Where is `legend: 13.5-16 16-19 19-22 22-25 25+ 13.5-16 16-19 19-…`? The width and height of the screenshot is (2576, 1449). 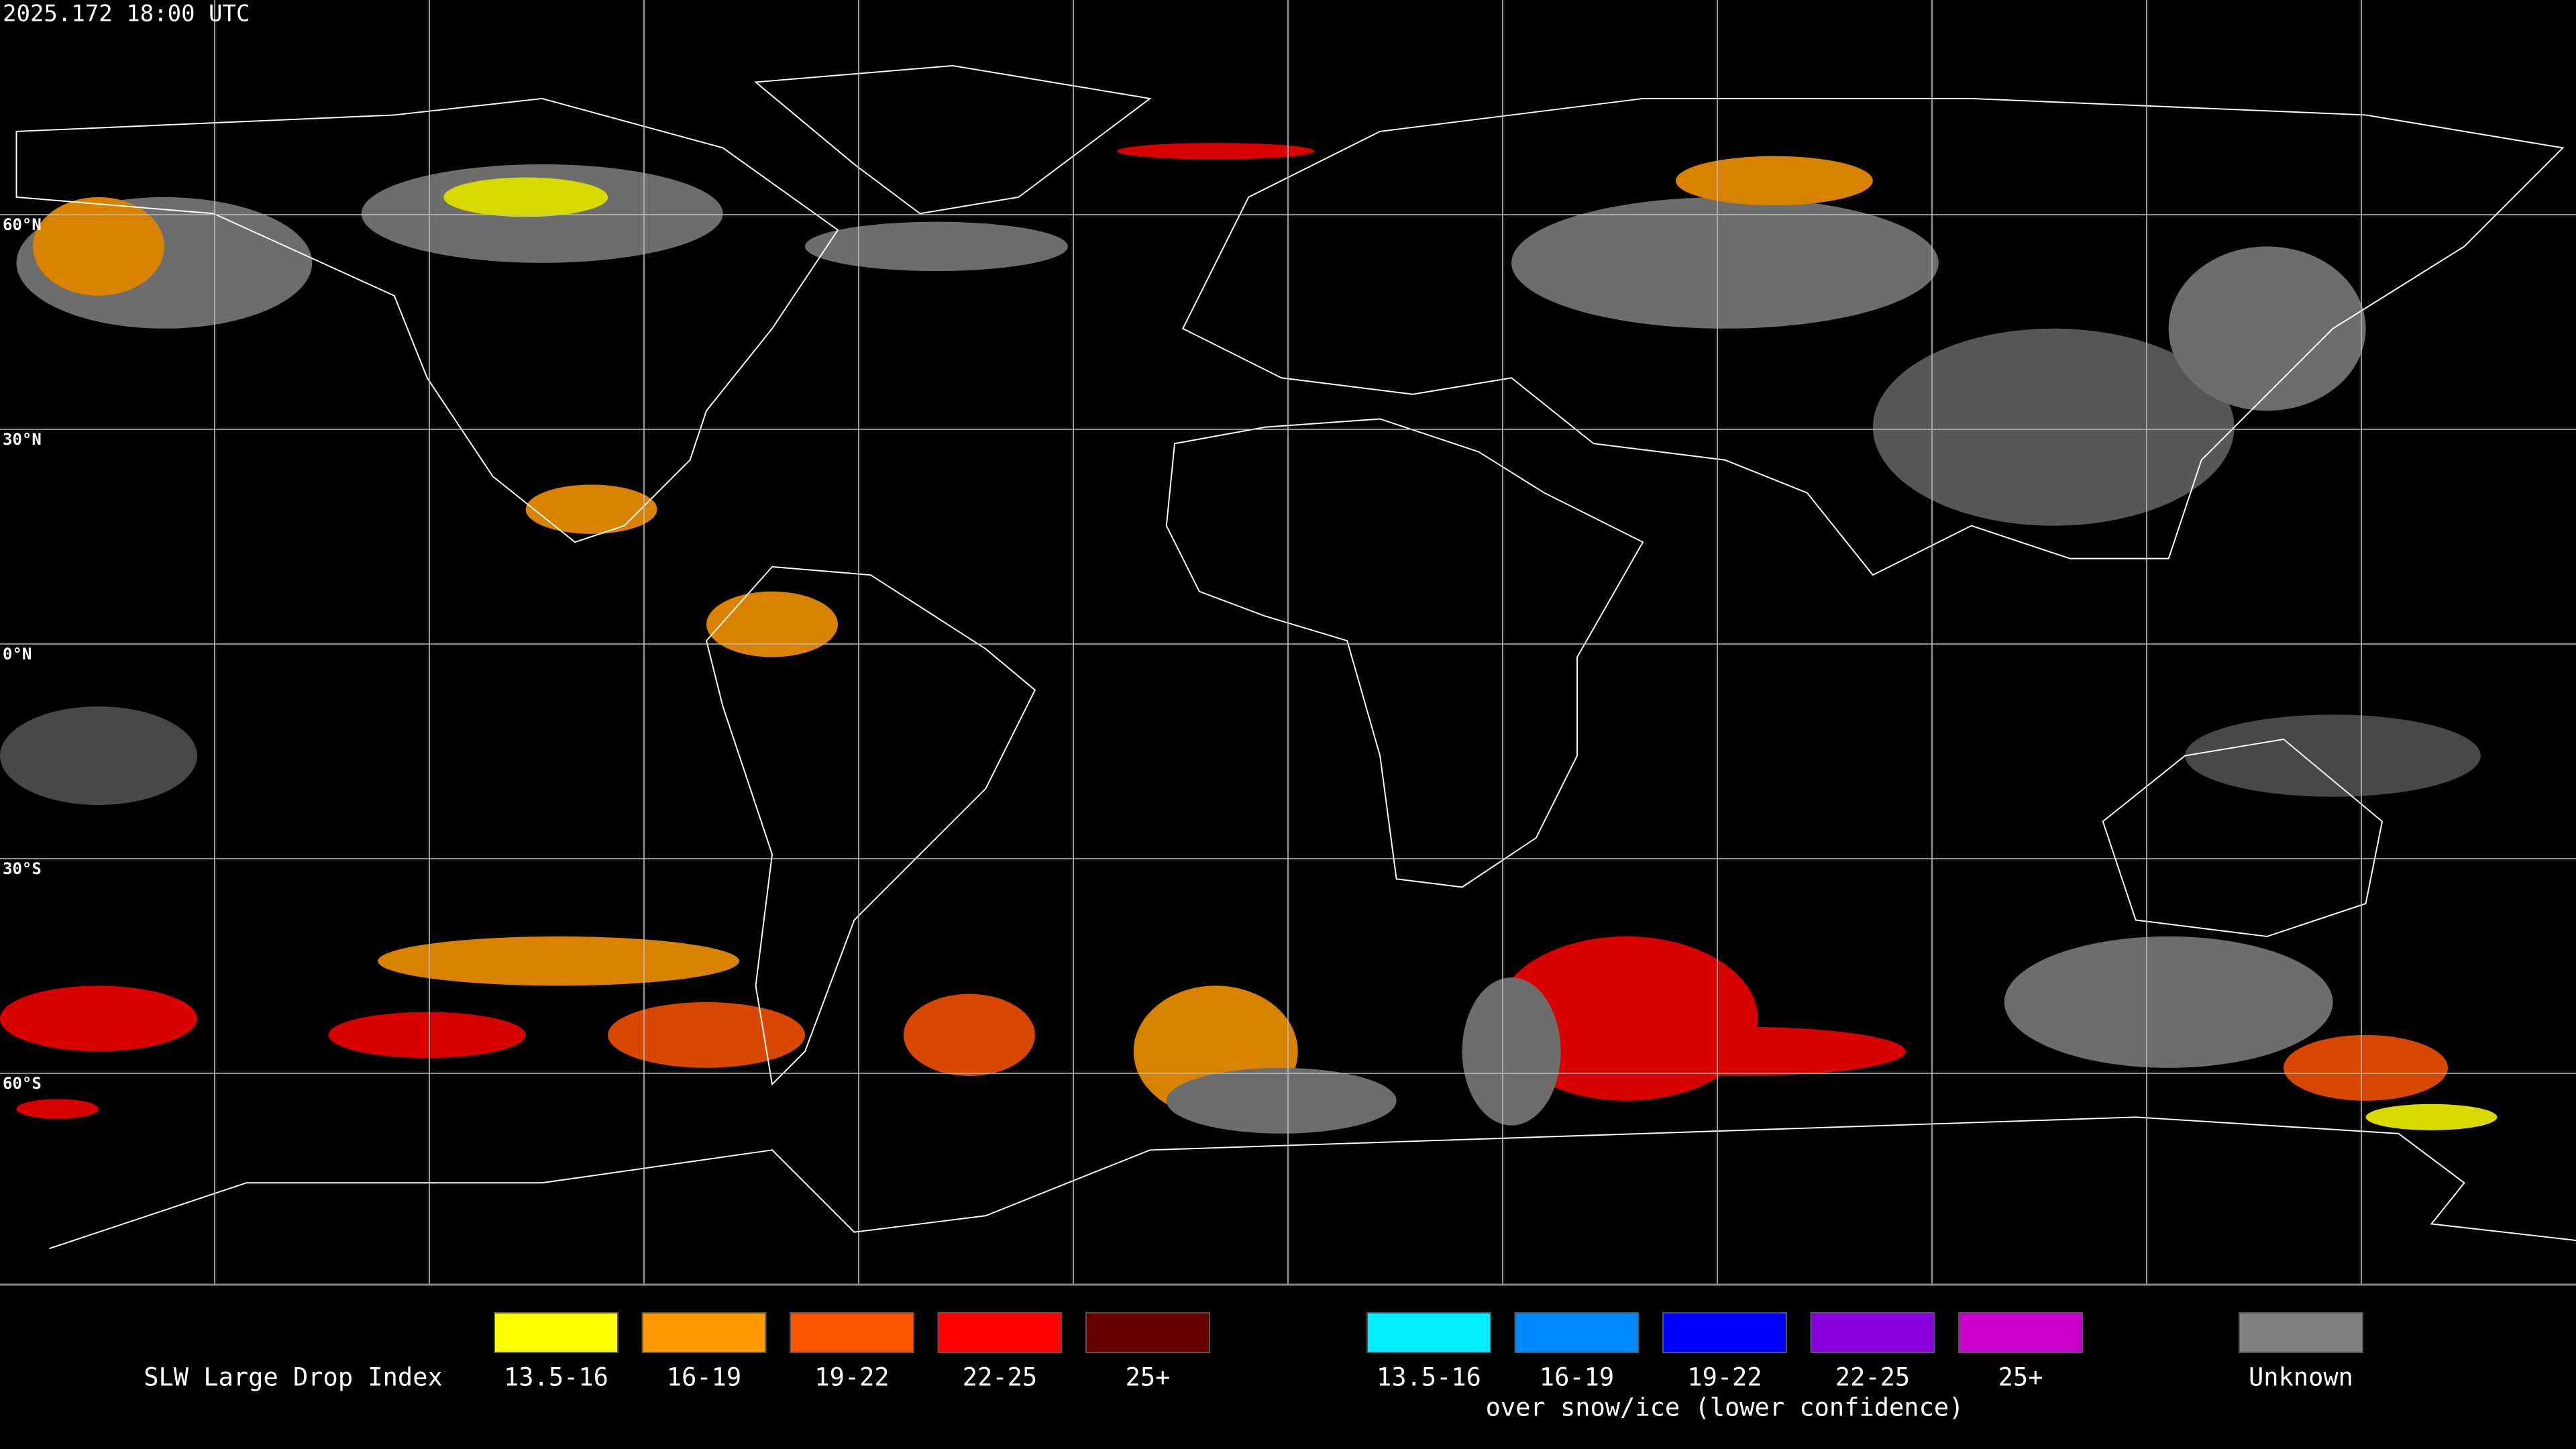
legend: 13.5-16 16-19 19-22 22-25 25+ 13.5-16 16-19 19-… is located at coordinates (1428, 1367).